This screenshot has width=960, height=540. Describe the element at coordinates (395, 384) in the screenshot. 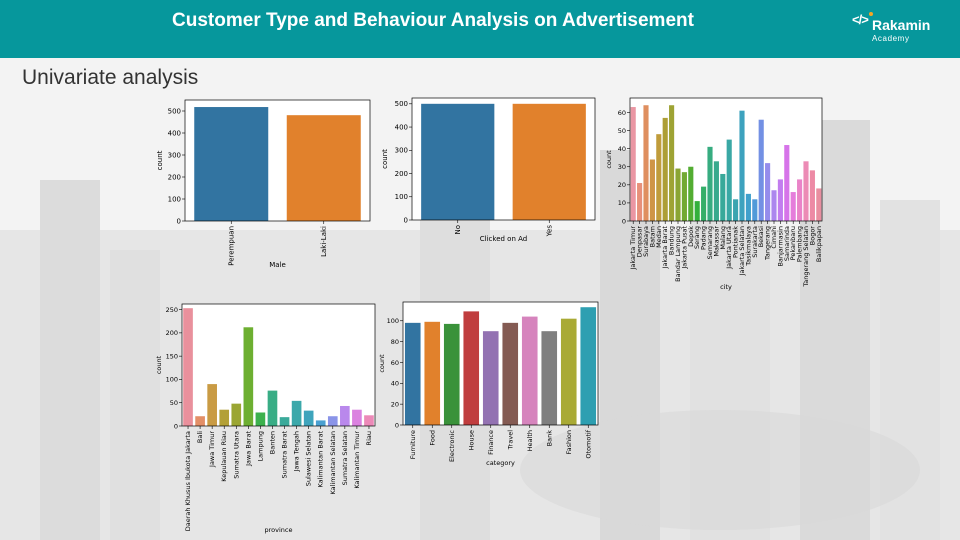

I see `y-tick-label: 40` at that location.